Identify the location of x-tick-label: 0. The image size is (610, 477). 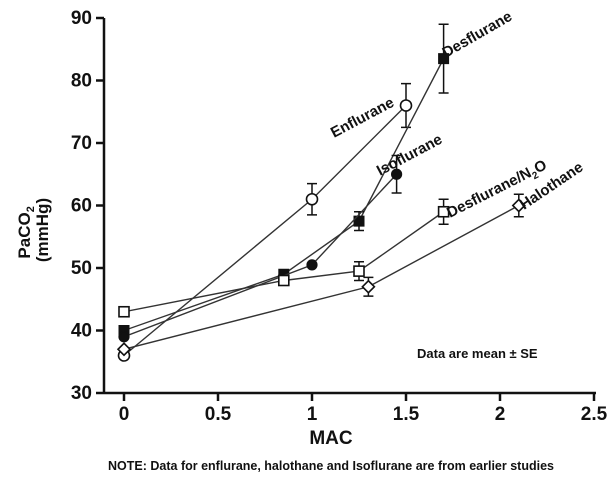
(124, 414).